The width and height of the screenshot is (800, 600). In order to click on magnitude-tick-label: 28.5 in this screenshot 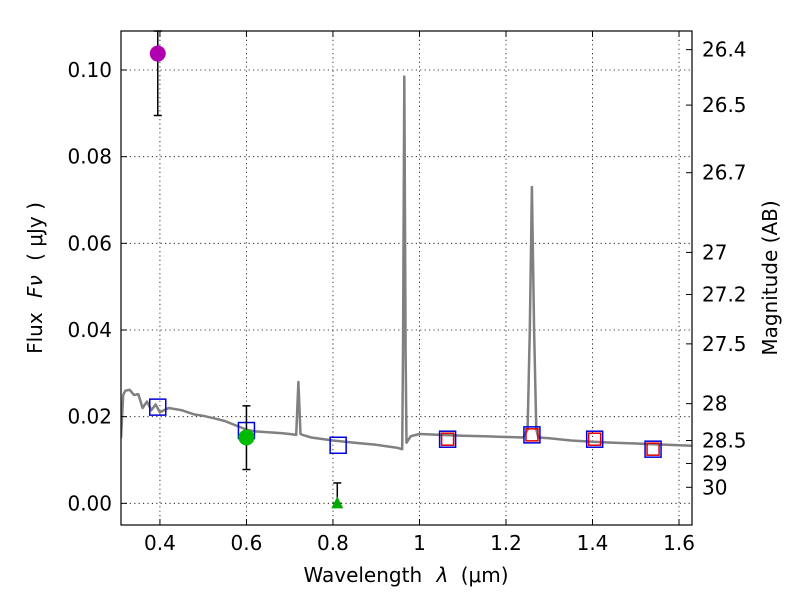, I will do `click(724, 441)`.